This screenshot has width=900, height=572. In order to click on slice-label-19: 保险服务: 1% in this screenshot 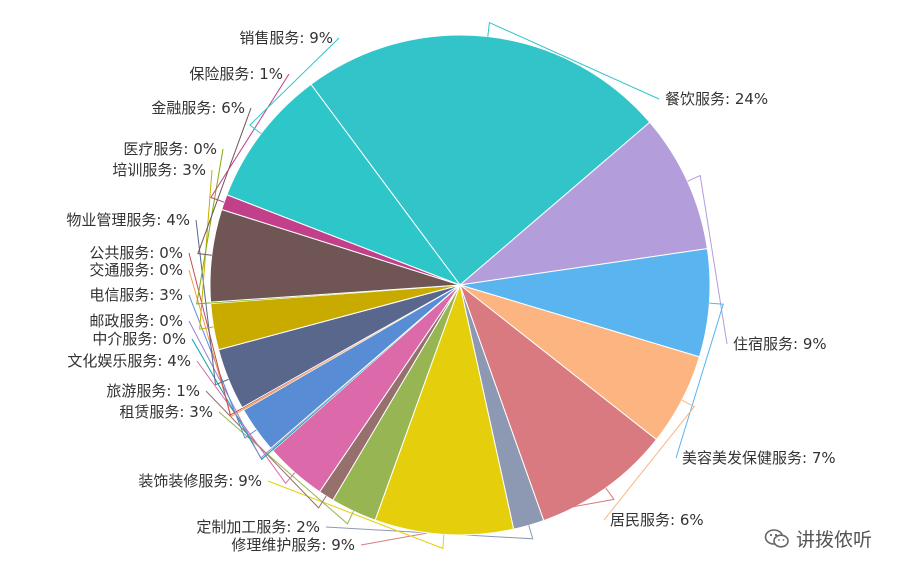, I will do `click(236, 74)`.